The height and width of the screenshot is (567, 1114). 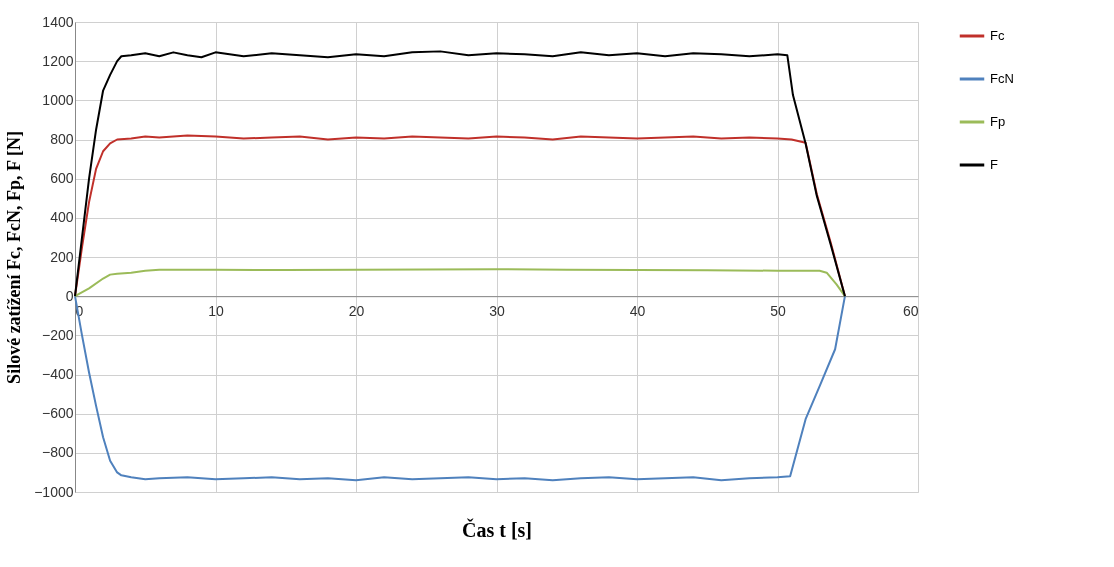 What do you see at coordinates (62, 139) in the screenshot?
I see `y-tick-label: 800` at bounding box center [62, 139].